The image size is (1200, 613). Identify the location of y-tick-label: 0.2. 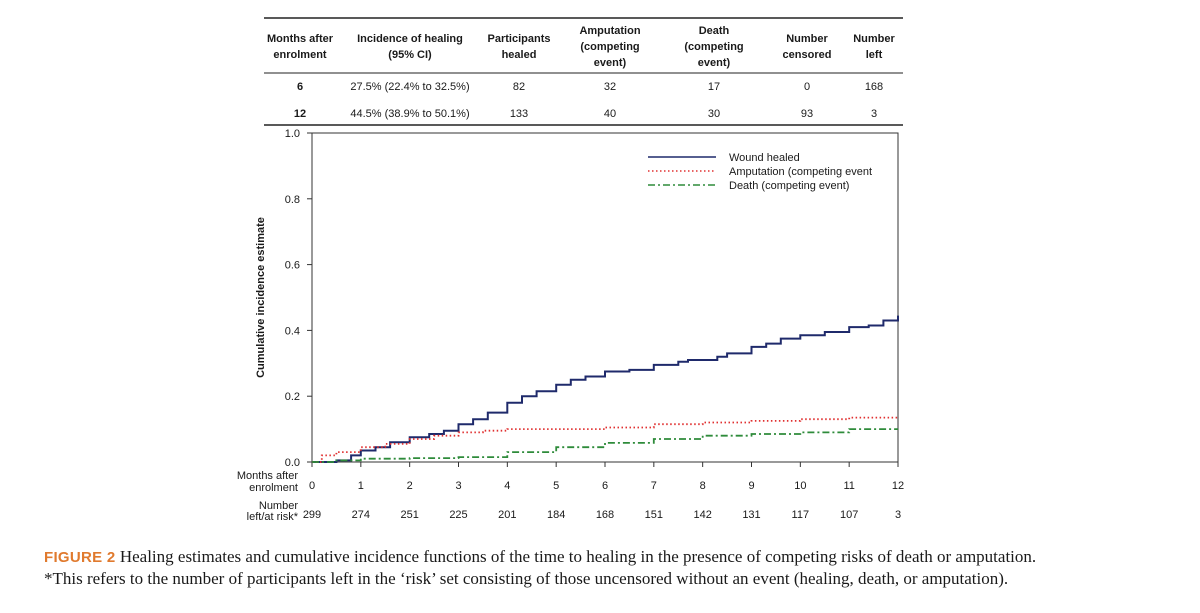
(292, 397).